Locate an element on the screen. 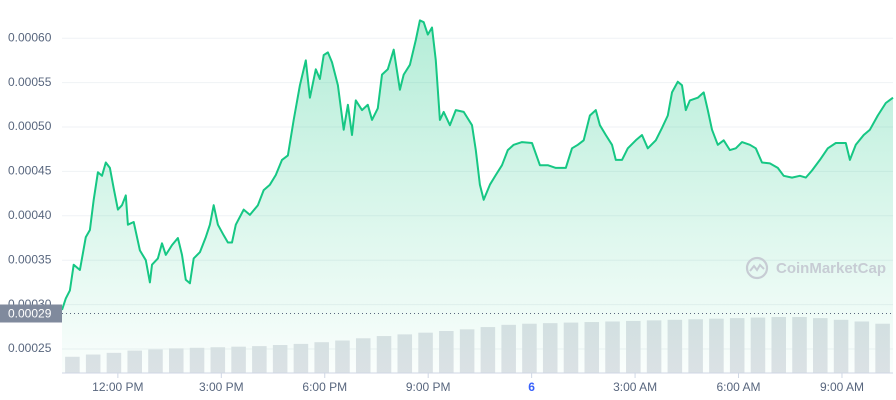  reference-label: 0.00029 is located at coordinates (30, 314).